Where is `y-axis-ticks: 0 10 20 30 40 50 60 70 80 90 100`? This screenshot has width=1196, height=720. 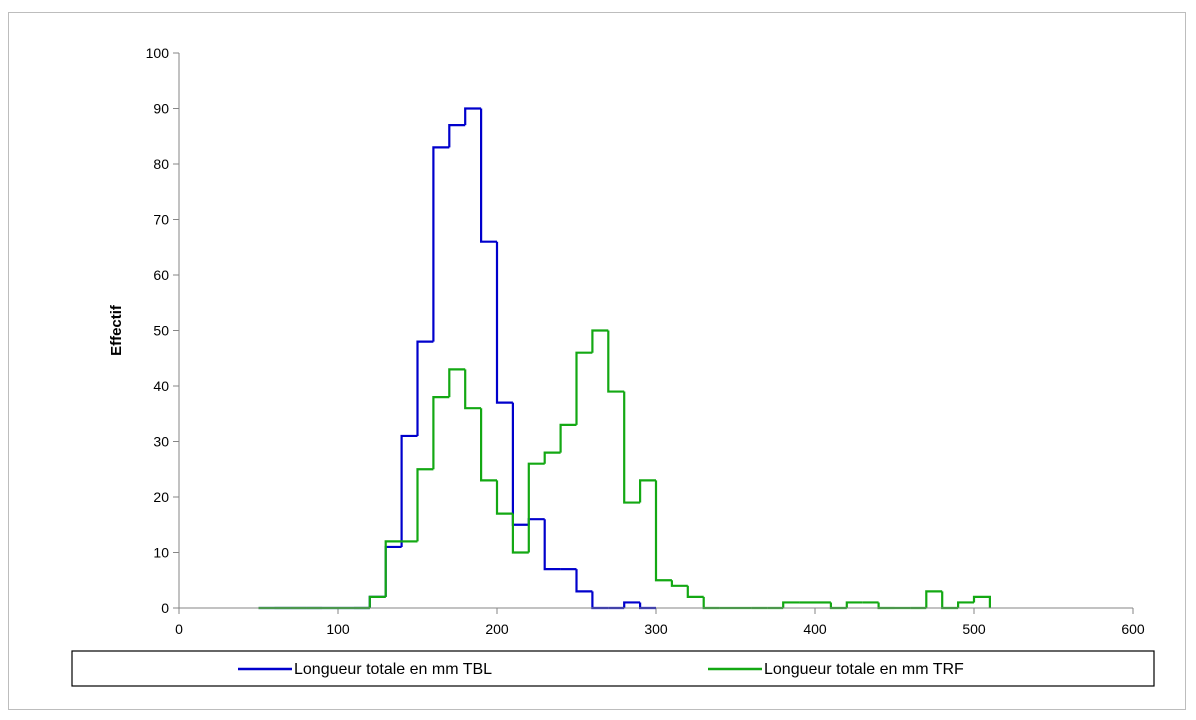 y-axis-ticks: 0 10 20 30 40 50 60 70 80 90 100 is located at coordinates (162, 330).